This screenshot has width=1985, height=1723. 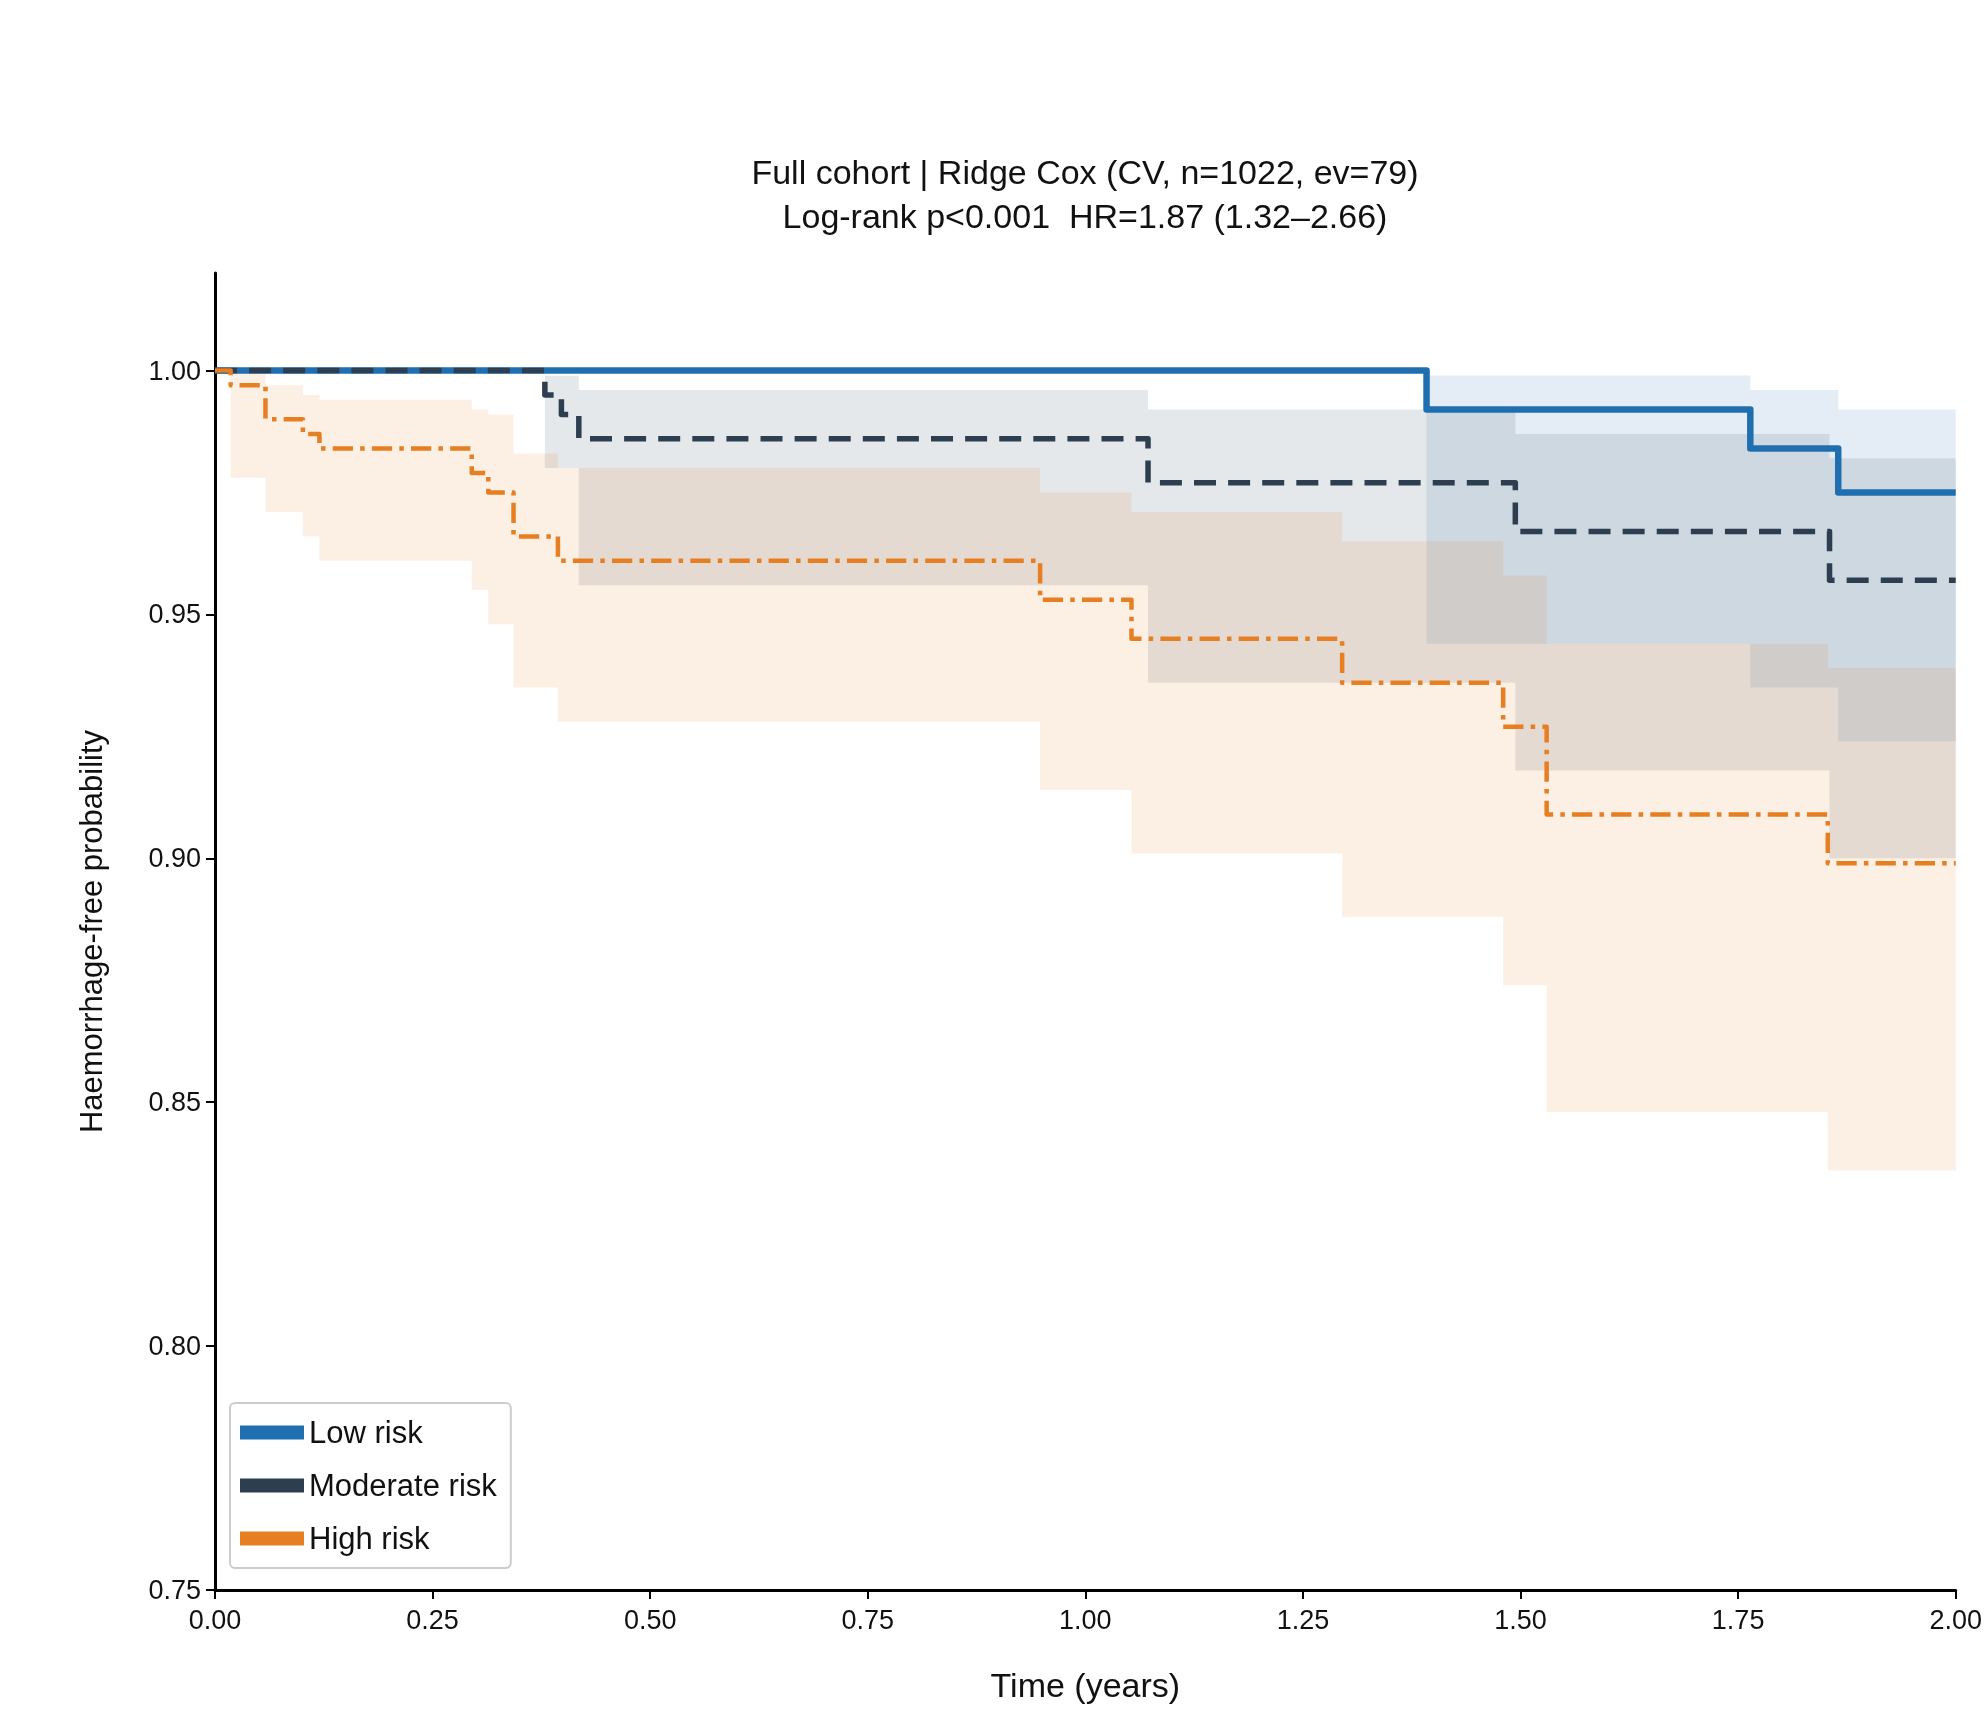 What do you see at coordinates (1085, 172) in the screenshot?
I see `chart-title: Full cohort | Ridge Cox (CV, n=1022, ev=79)` at bounding box center [1085, 172].